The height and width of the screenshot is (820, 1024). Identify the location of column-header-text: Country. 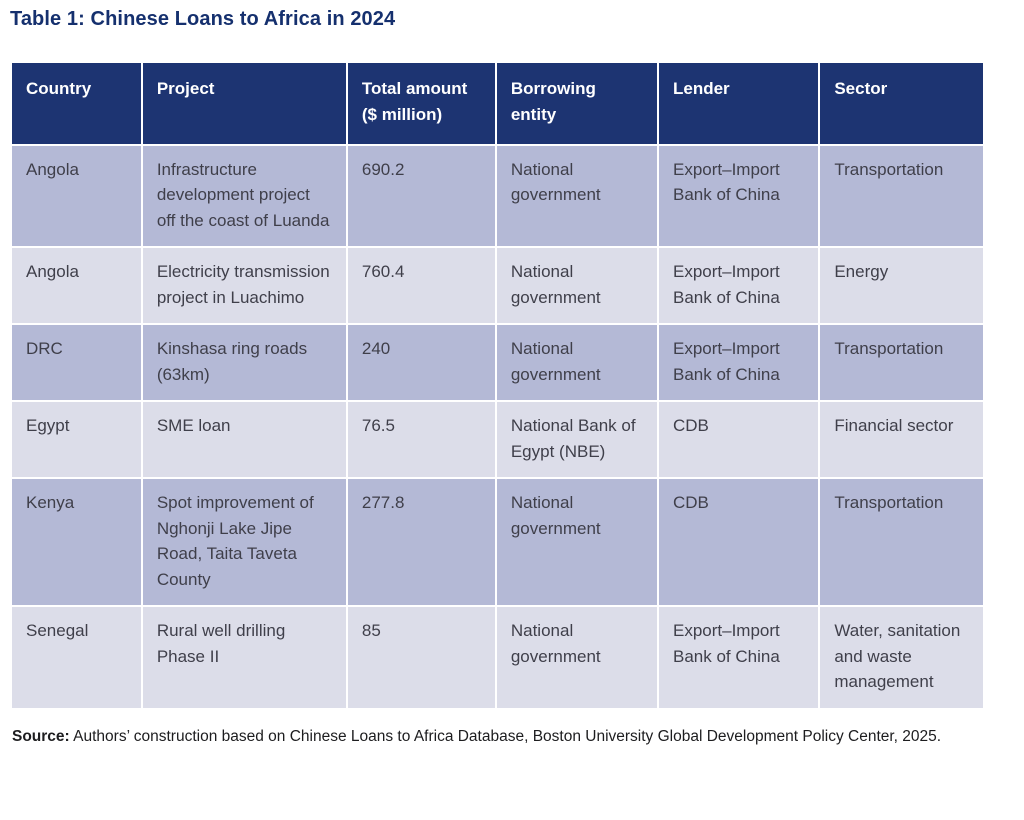
(59, 88).